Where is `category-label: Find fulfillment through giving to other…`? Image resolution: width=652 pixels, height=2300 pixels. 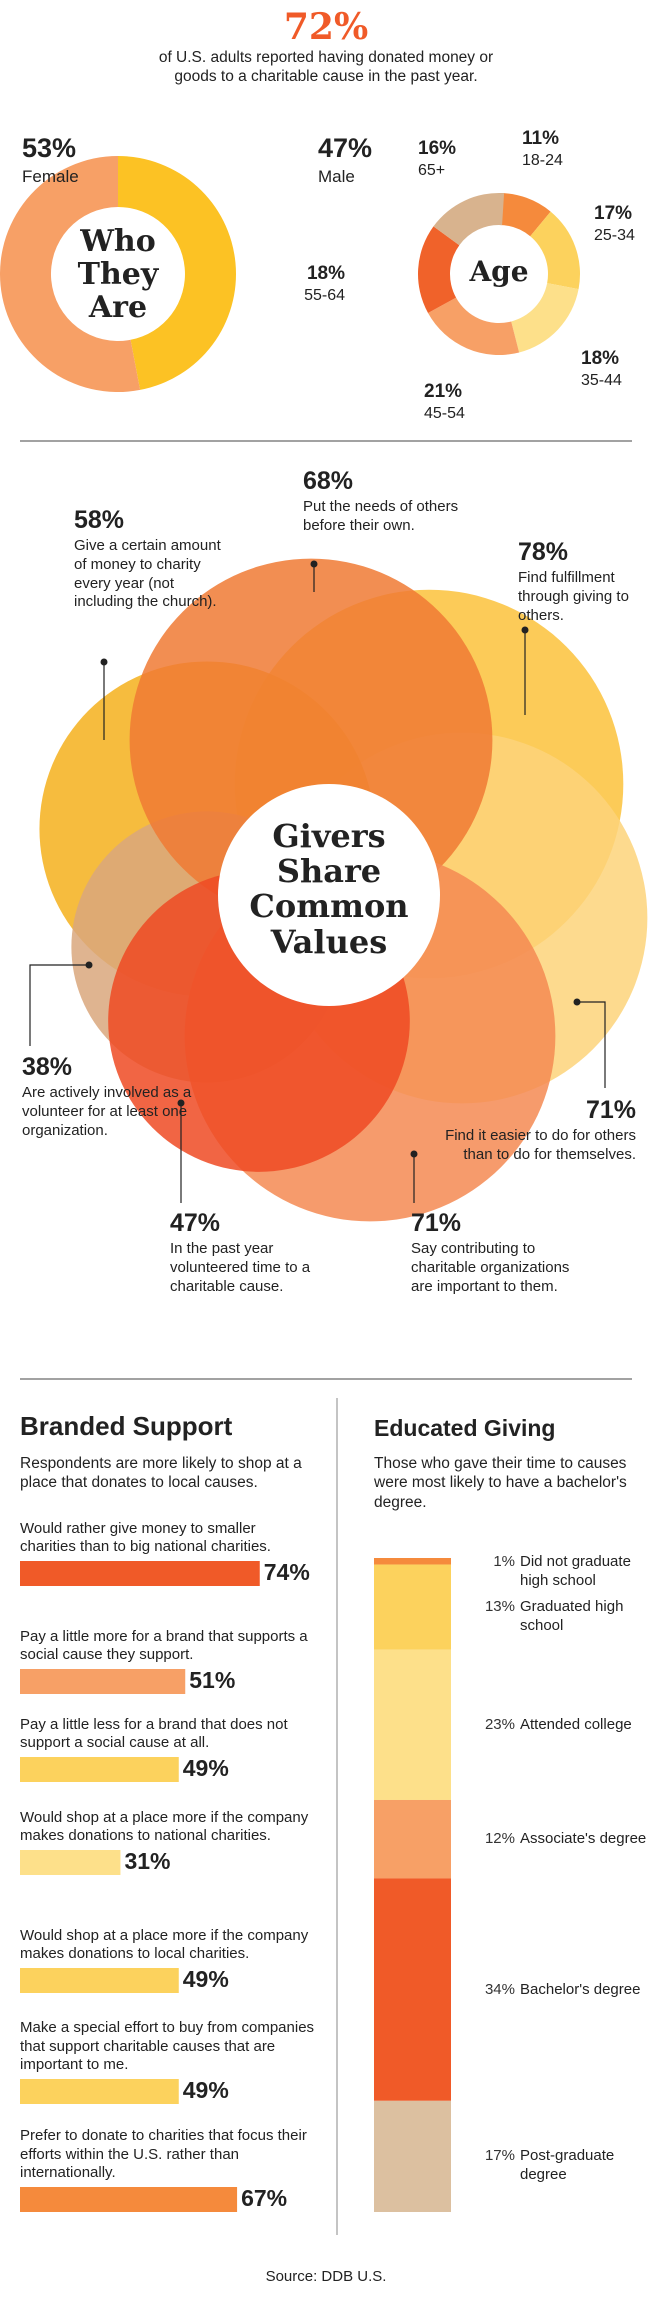 category-label: Find fulfillment through giving to other… is located at coordinates (573, 596).